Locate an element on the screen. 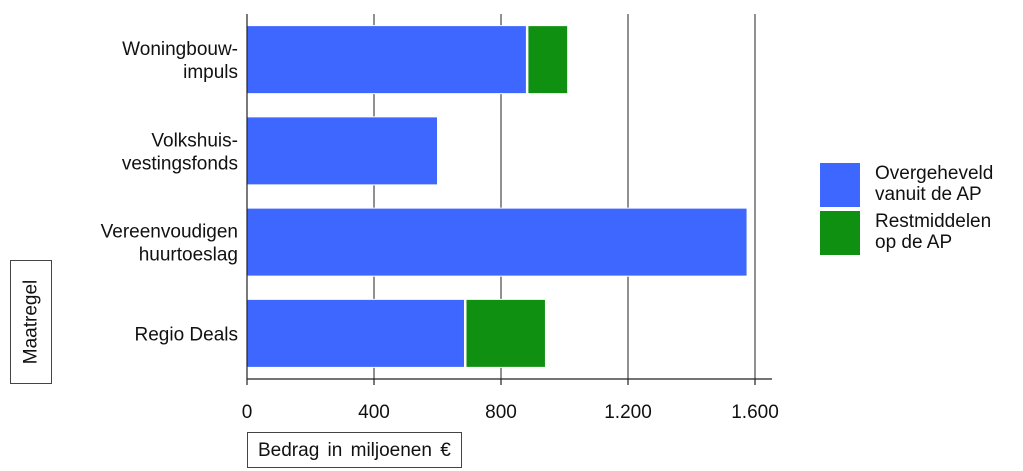 Image resolution: width=1023 pixels, height=471 pixels. category-label: Regio Deals is located at coordinates (187, 334).